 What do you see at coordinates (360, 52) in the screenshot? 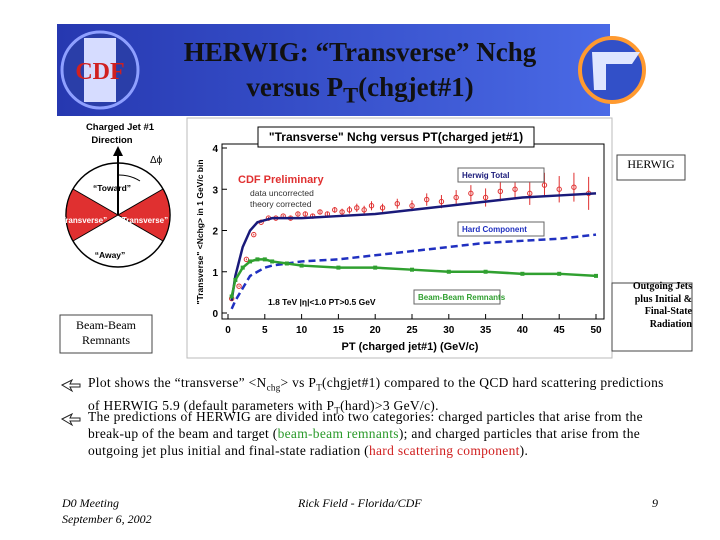
I see `title: HERWIG: “Transverse” Nchg` at bounding box center [360, 52].